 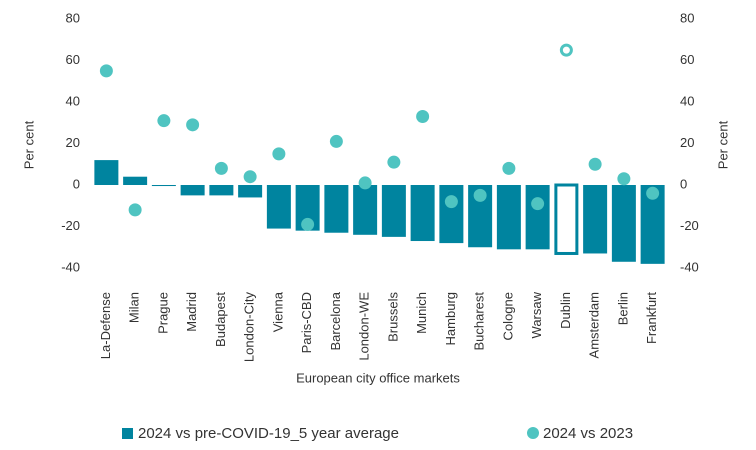 What do you see at coordinates (162, 313) in the screenshot?
I see `x-tick-label: Prague` at bounding box center [162, 313].